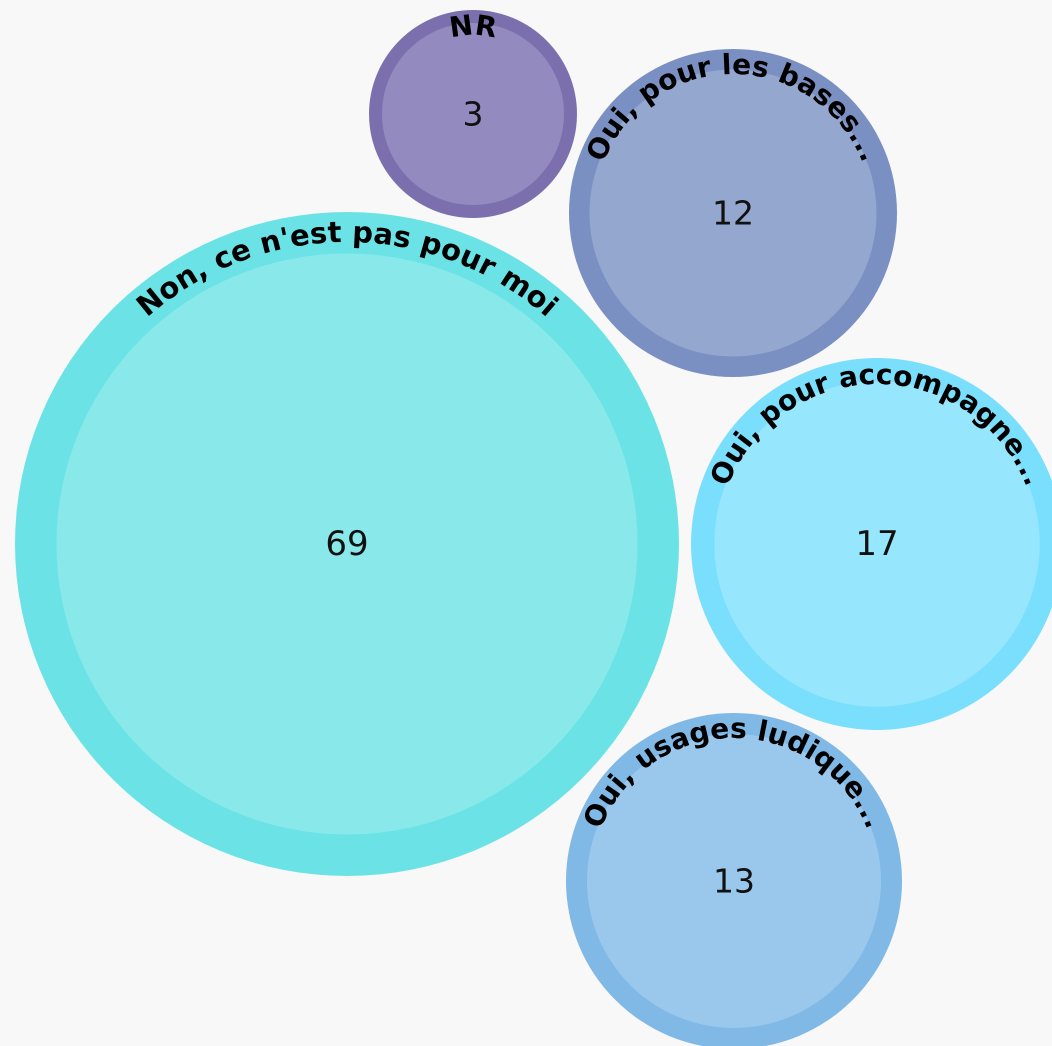 The image size is (1052, 1046). I want to click on bubble-2: Oui, usages ludique...13, so click(734, 879).